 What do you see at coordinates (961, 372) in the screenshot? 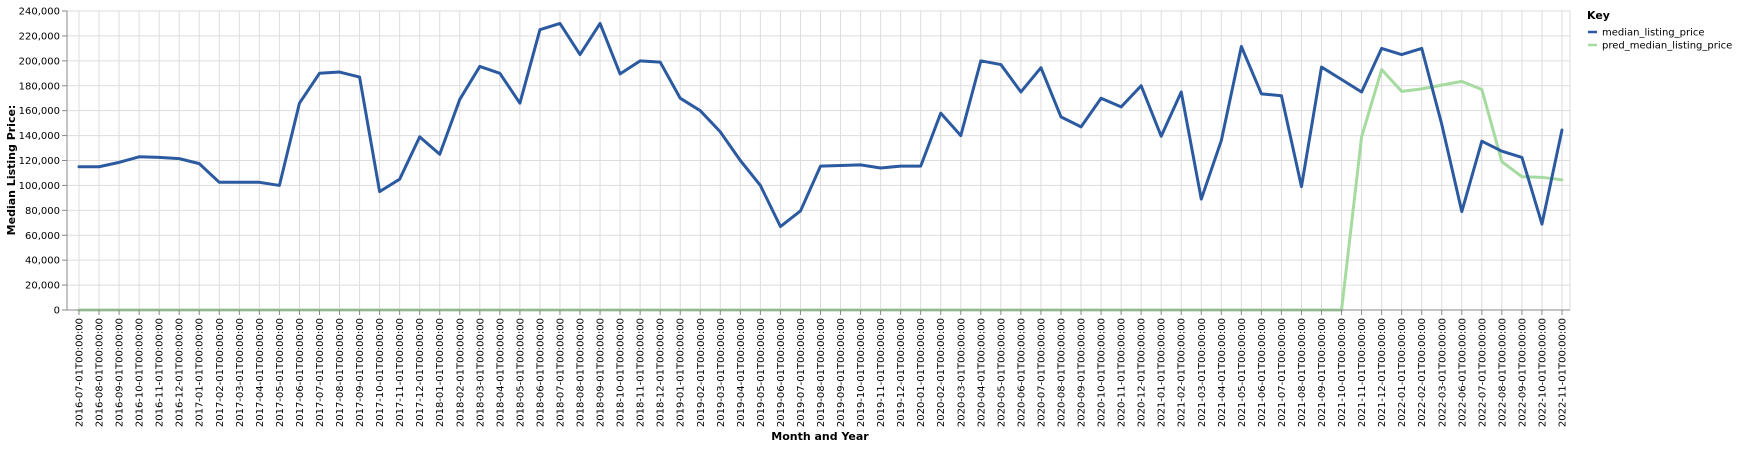
I see `x-tick-label: 2020-03-01T00:00:00` at bounding box center [961, 372].